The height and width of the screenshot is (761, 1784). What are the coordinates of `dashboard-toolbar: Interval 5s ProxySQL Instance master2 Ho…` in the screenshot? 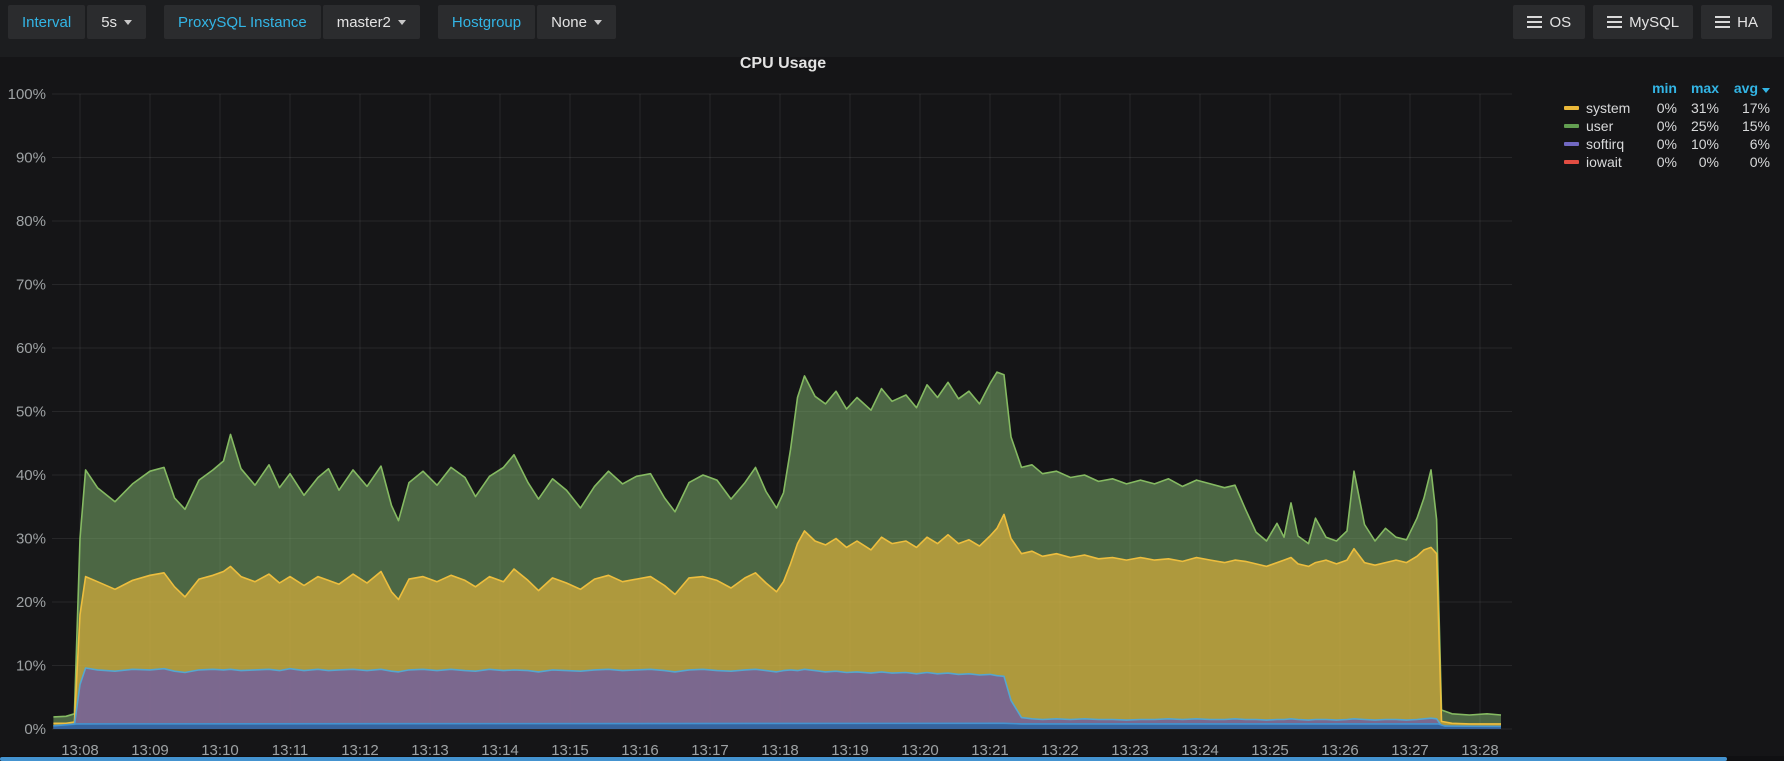 It's located at (892, 22).